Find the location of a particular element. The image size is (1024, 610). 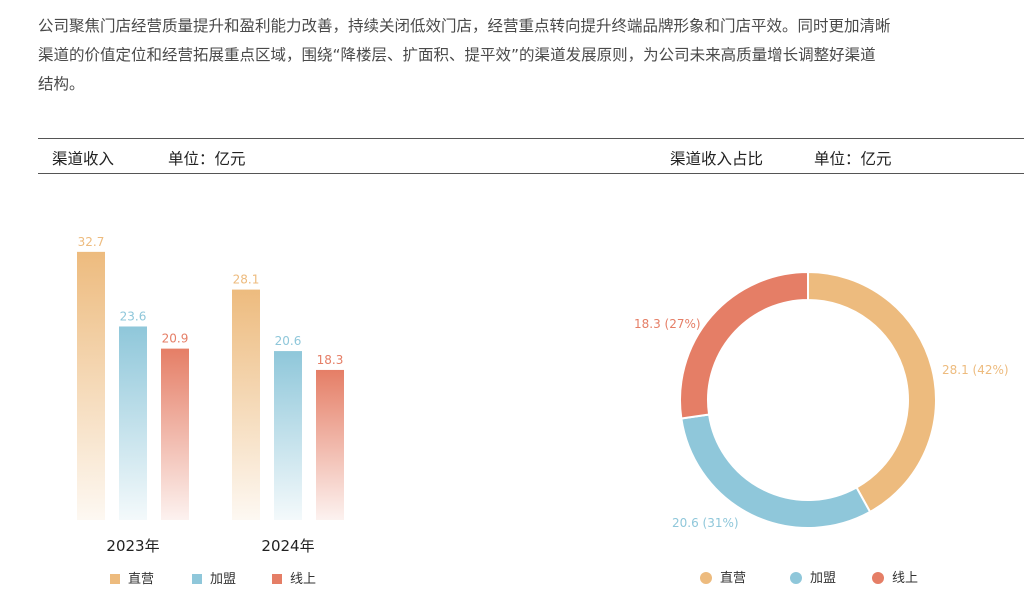

donut-legend-dot-franchise is located at coordinates (796, 578).